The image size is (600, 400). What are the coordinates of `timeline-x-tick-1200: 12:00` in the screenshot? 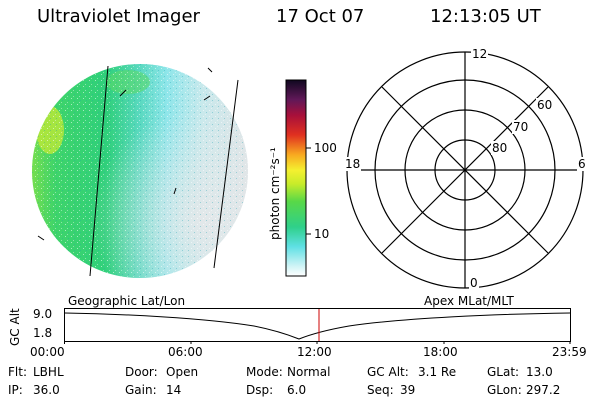 It's located at (314, 352).